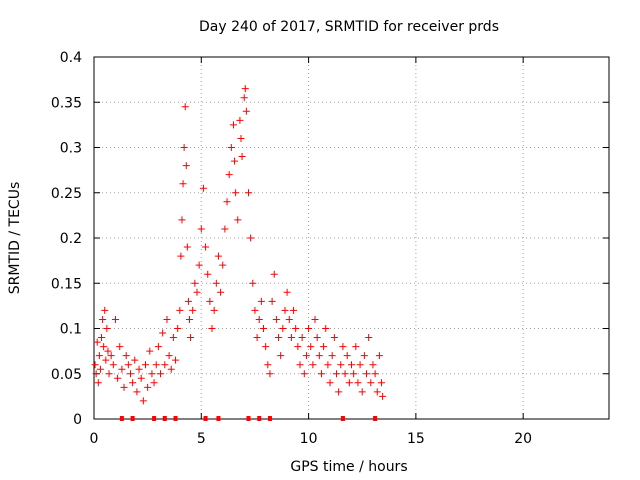 The width and height of the screenshot is (640, 480). What do you see at coordinates (94, 439) in the screenshot?
I see `x-tick-label: 0` at bounding box center [94, 439].